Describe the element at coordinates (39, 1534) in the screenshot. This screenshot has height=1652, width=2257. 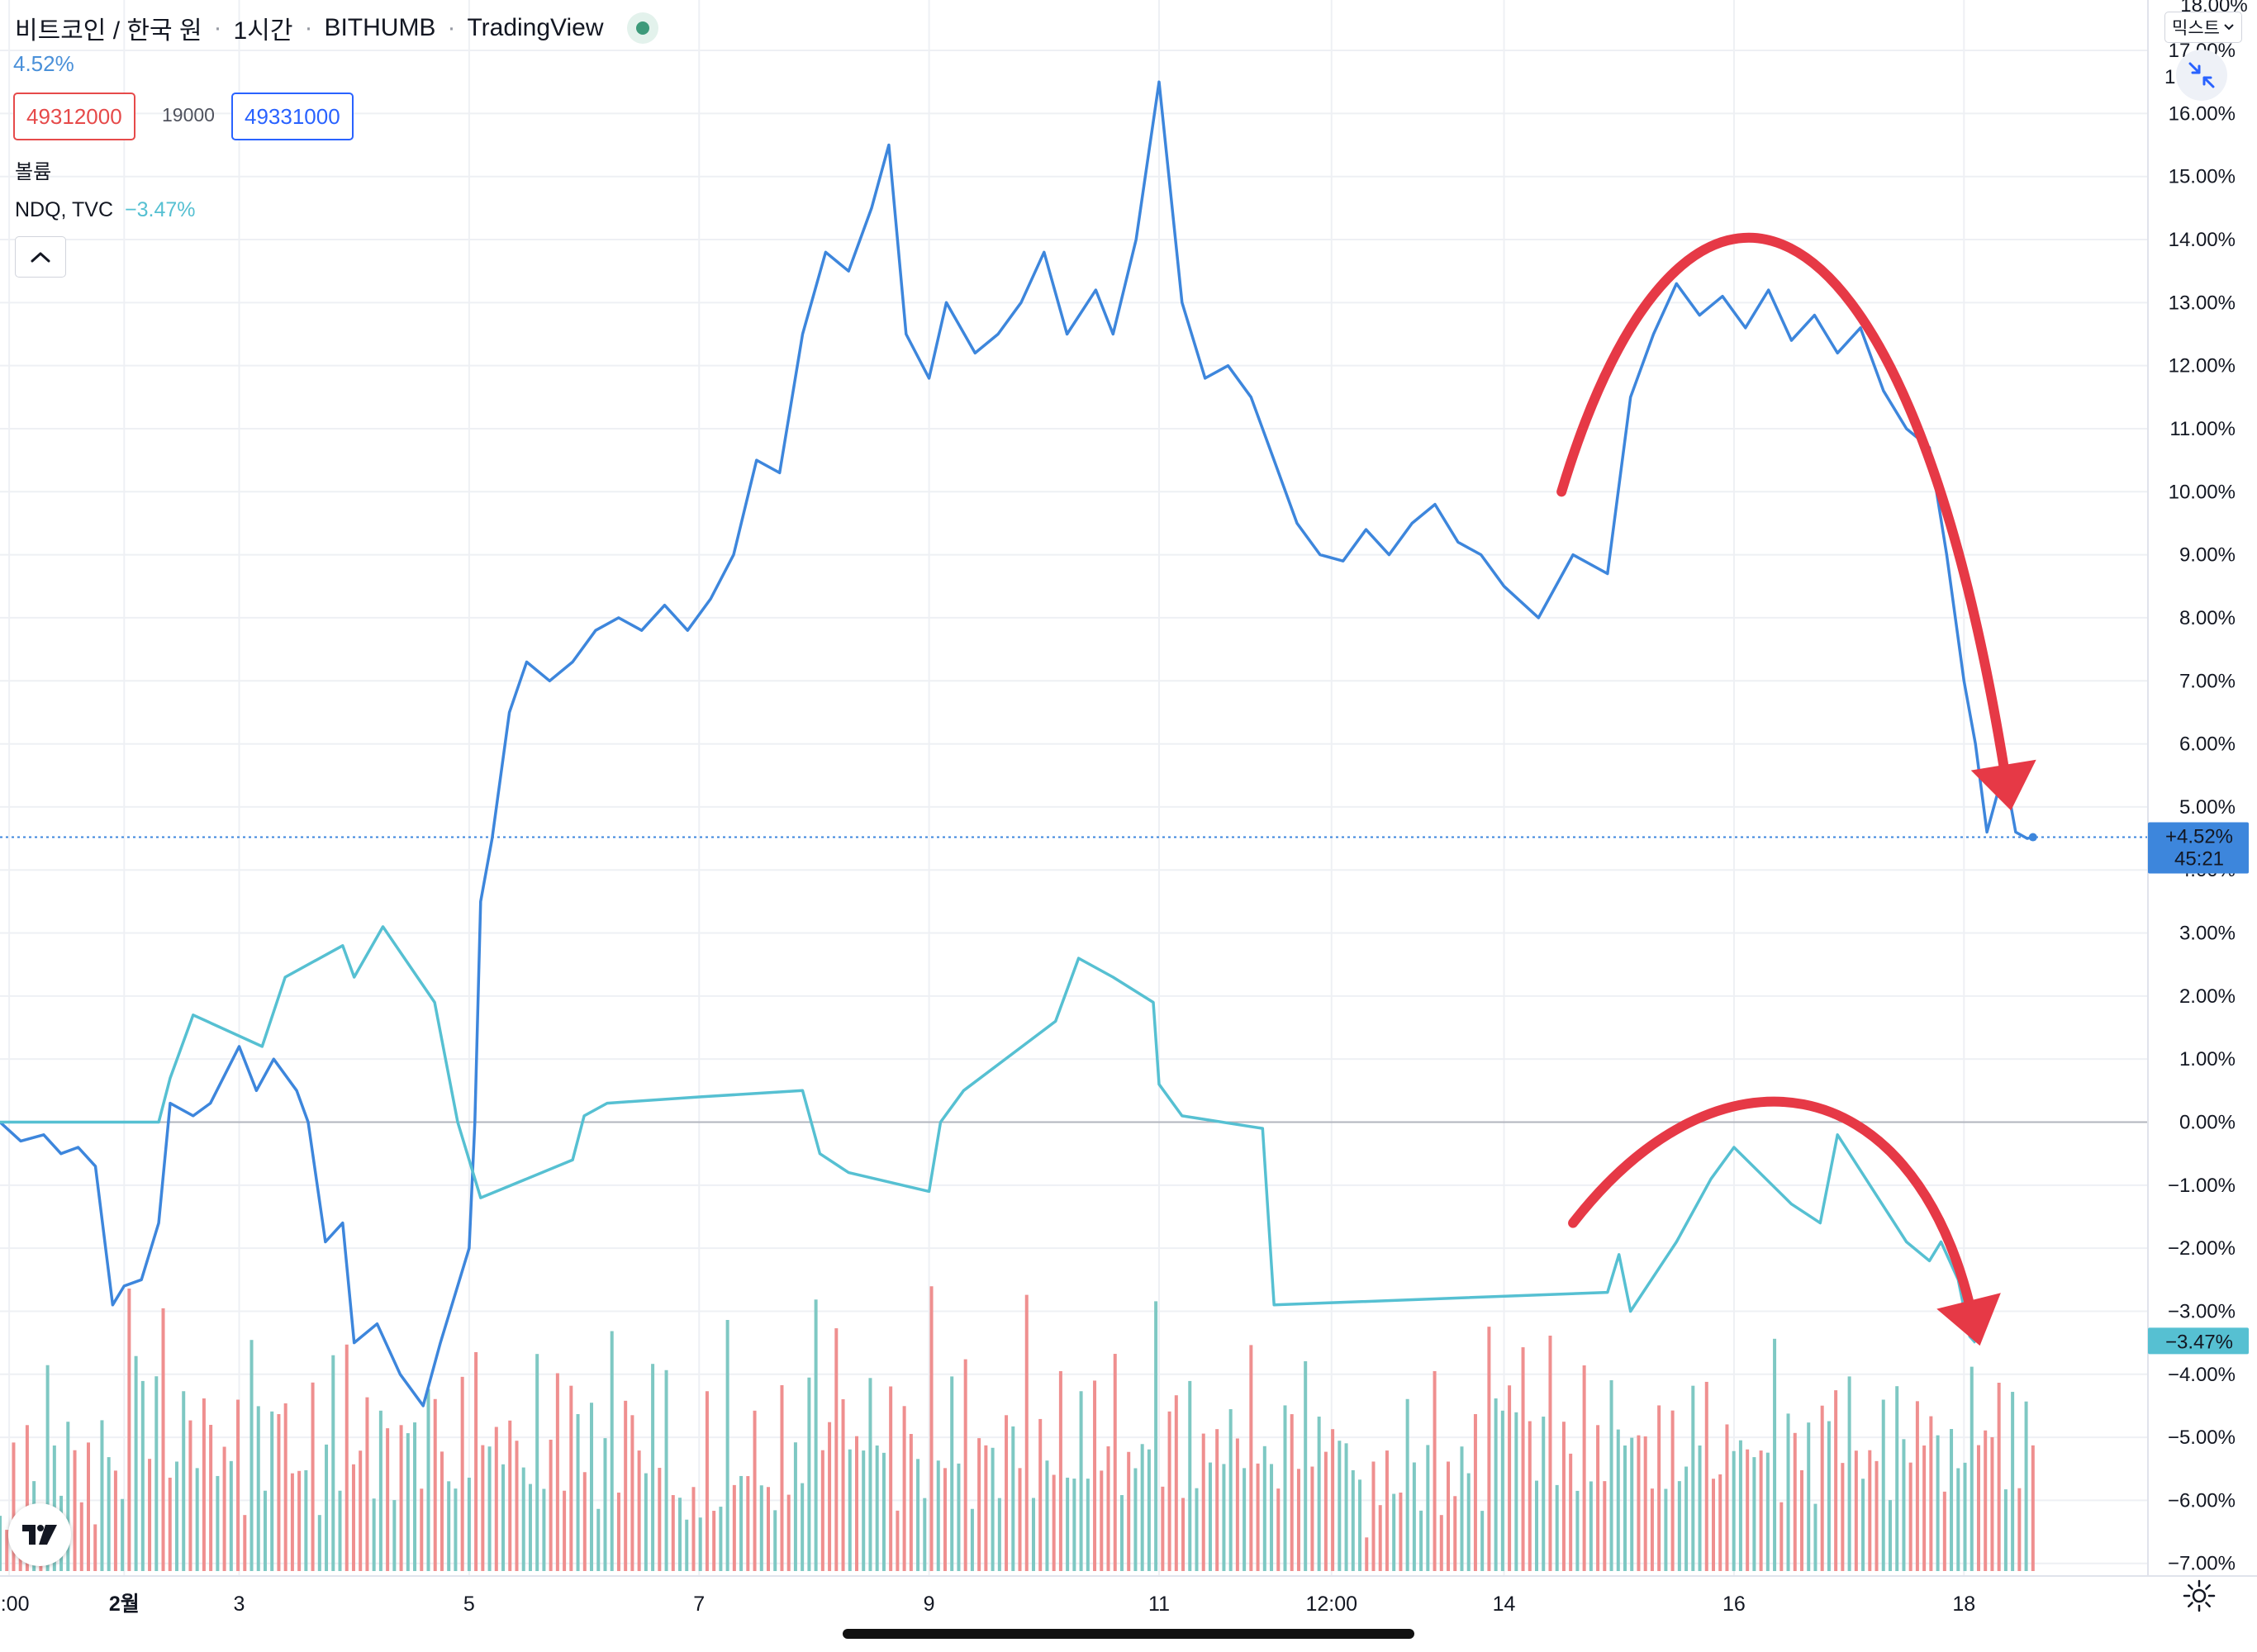
I see `tradingview-logo` at that location.